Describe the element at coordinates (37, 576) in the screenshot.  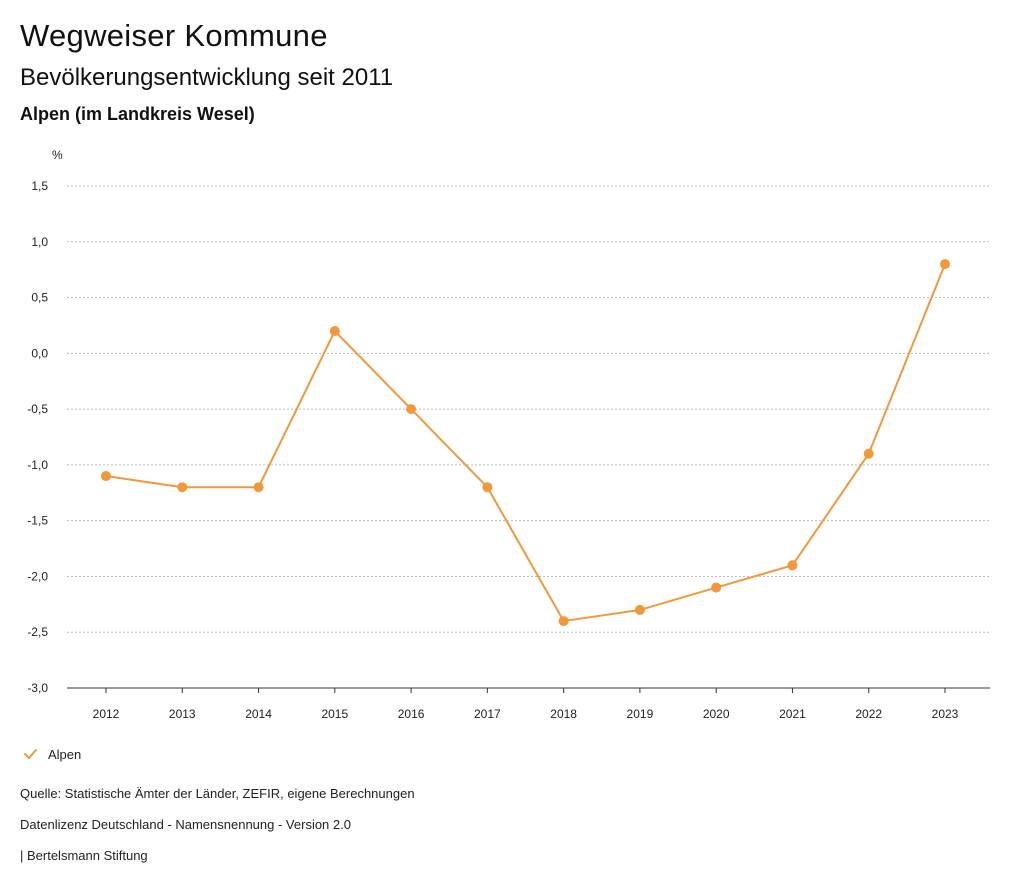
I see `y-tick-label: -2,0` at that location.